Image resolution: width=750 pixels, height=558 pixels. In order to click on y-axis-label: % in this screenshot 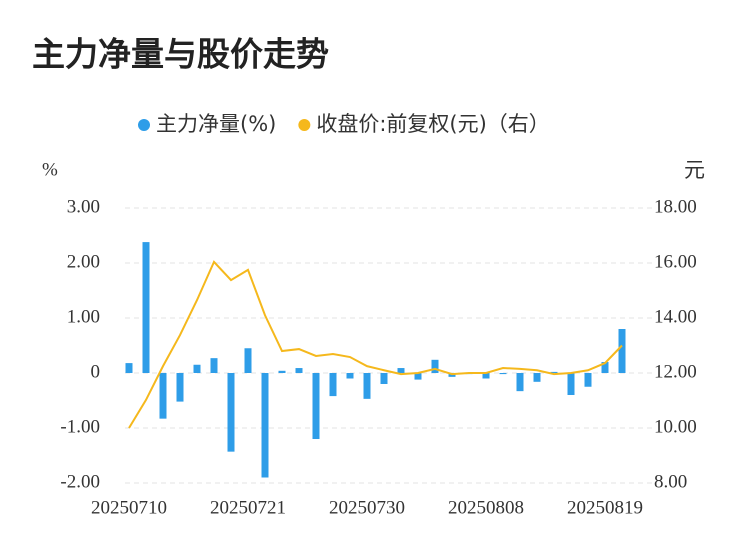, I will do `click(50, 169)`.